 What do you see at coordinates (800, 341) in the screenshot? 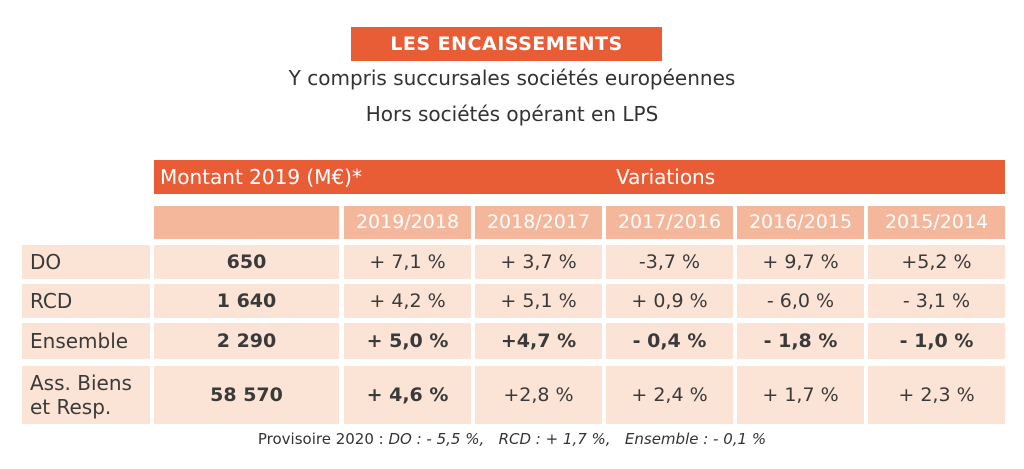
I see `row-value: - 1,8 %` at bounding box center [800, 341].